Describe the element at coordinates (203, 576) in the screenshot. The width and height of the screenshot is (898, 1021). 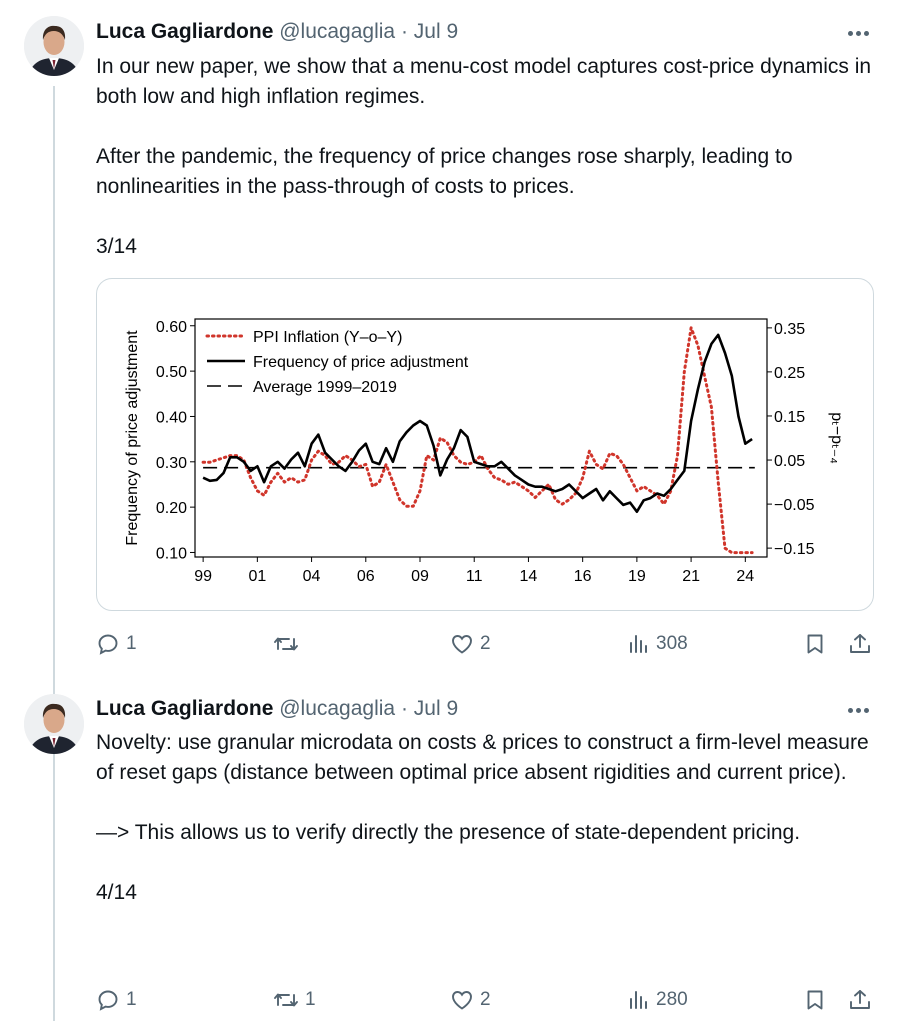
I see `x-tick-label: 99` at that location.